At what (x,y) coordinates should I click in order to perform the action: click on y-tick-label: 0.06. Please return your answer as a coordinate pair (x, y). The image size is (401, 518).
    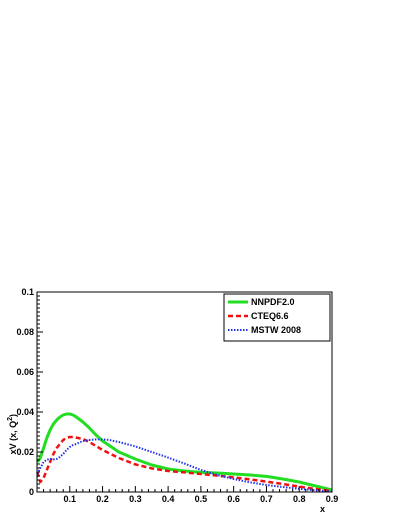
    Looking at the image, I should click on (25, 372).